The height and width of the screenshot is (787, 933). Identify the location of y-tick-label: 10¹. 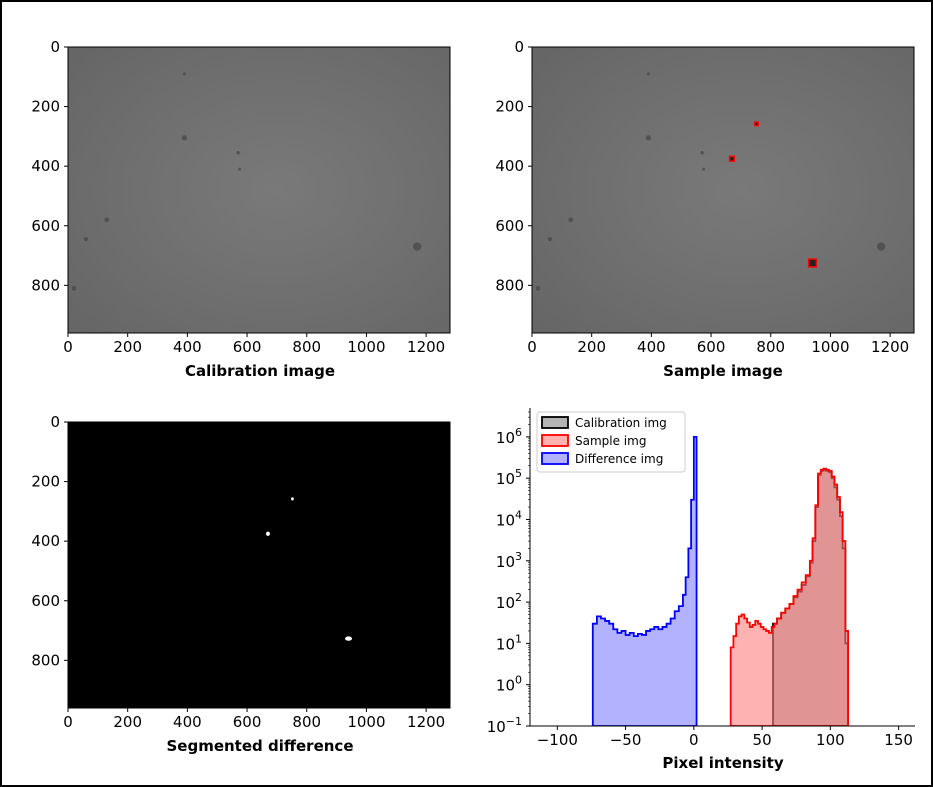
(509, 642).